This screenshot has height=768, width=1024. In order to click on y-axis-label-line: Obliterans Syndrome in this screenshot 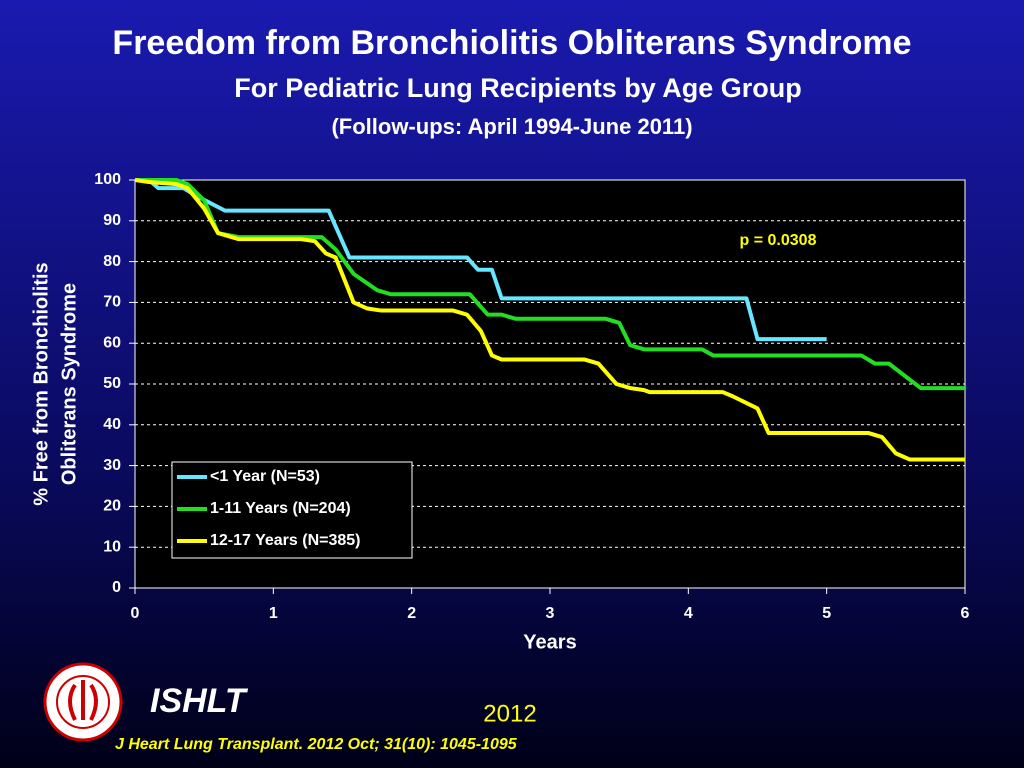, I will do `click(69, 384)`.